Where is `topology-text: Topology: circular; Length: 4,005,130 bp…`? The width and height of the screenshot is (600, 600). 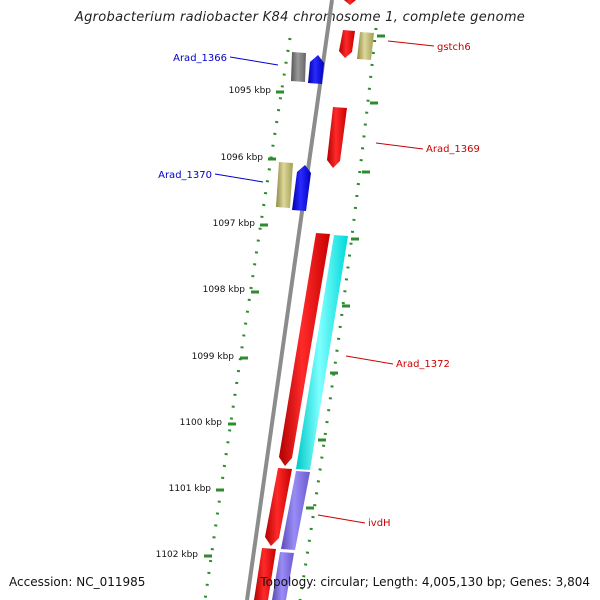 topology-text: Topology: circular; Length: 4,005,130 bp… is located at coordinates (425, 582).